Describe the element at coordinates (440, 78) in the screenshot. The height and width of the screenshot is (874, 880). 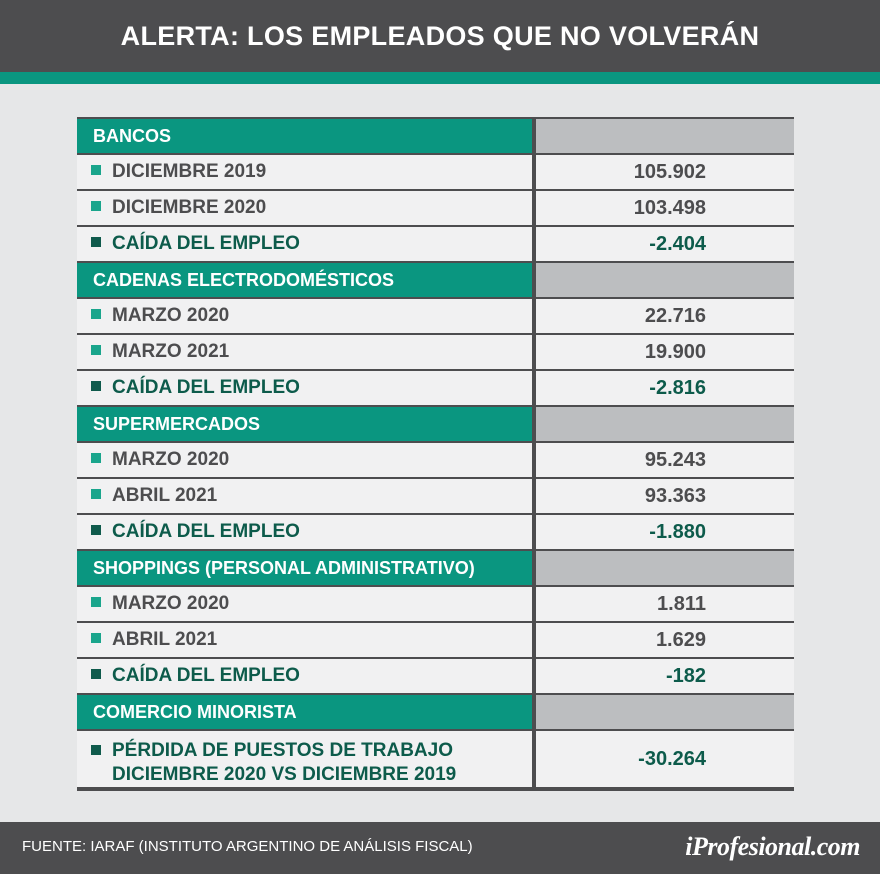
I see `header-accent-stripe` at that location.